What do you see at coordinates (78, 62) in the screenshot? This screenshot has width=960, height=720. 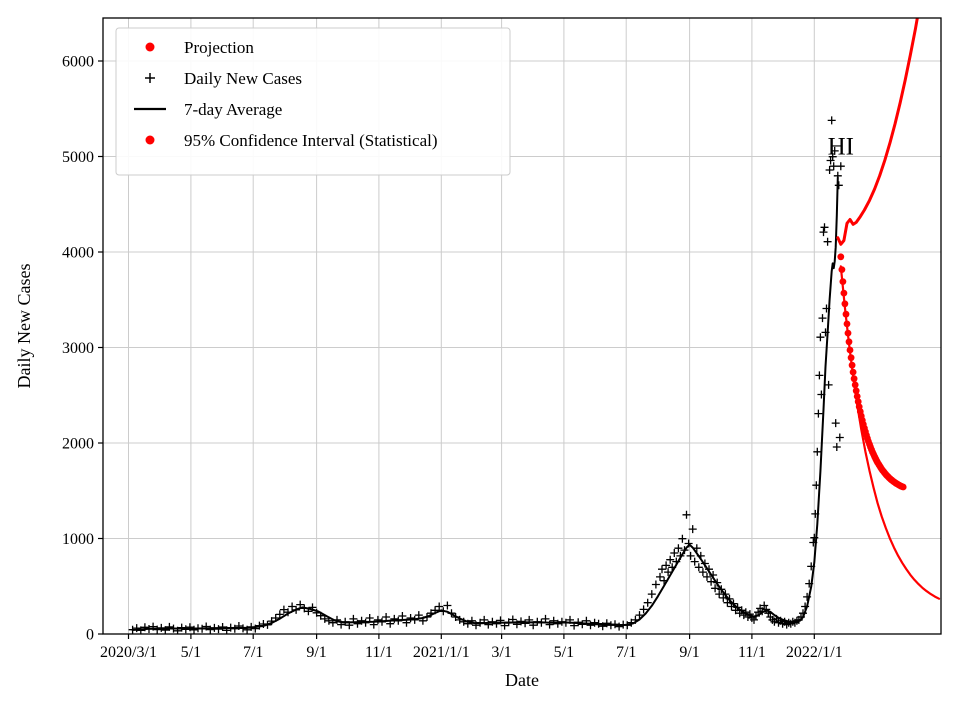 I see `y-tick-label: 6000` at bounding box center [78, 62].